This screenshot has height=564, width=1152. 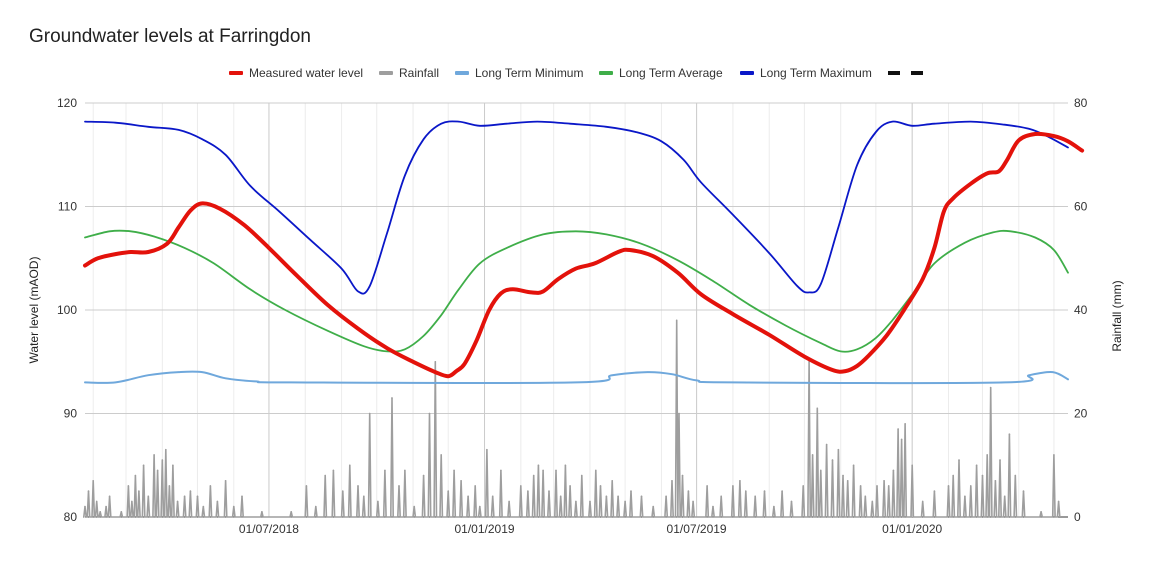 I want to click on legend-item-rainfall: Rainfall, so click(x=409, y=73).